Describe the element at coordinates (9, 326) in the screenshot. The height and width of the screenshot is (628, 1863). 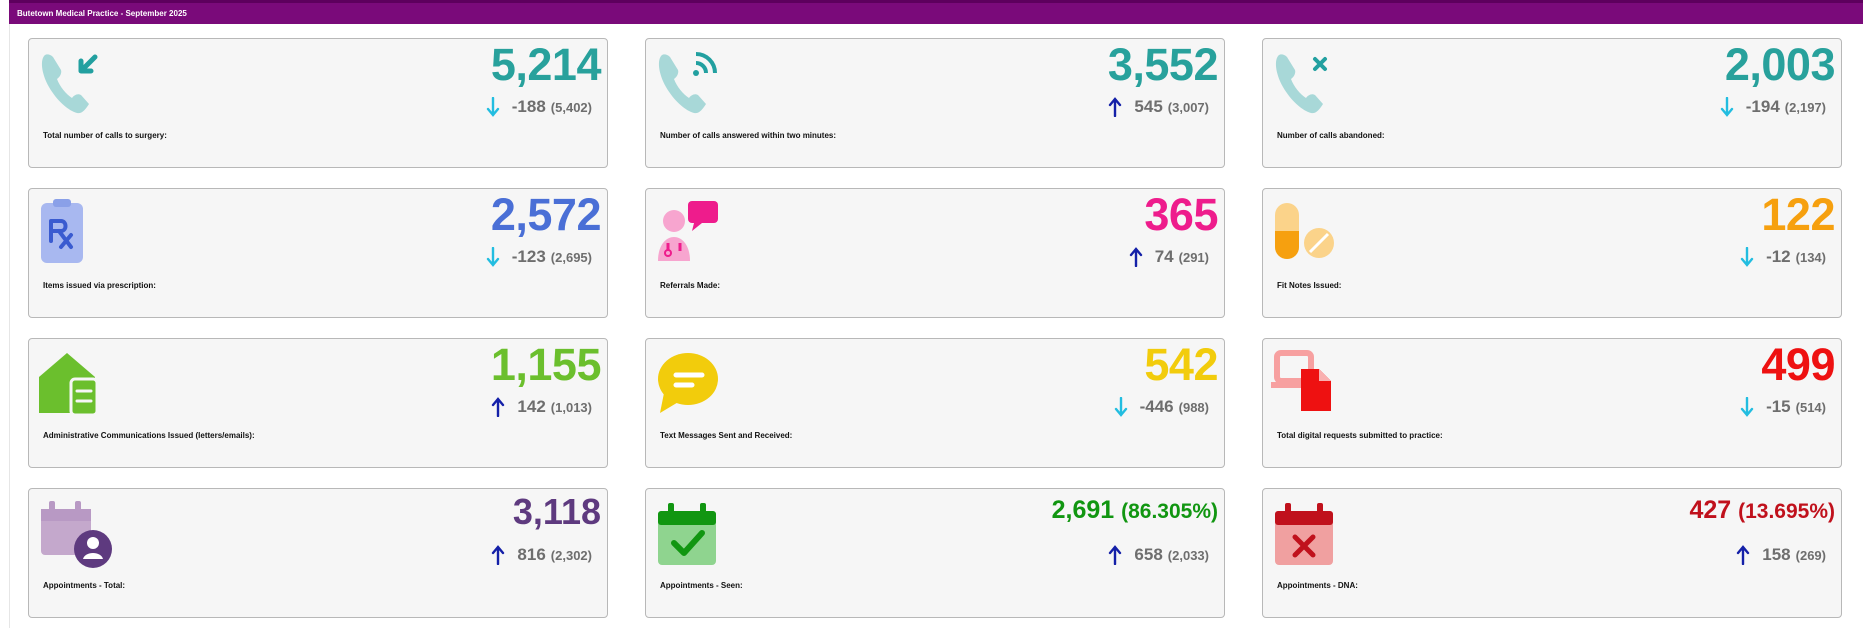
I see `left-divider` at that location.